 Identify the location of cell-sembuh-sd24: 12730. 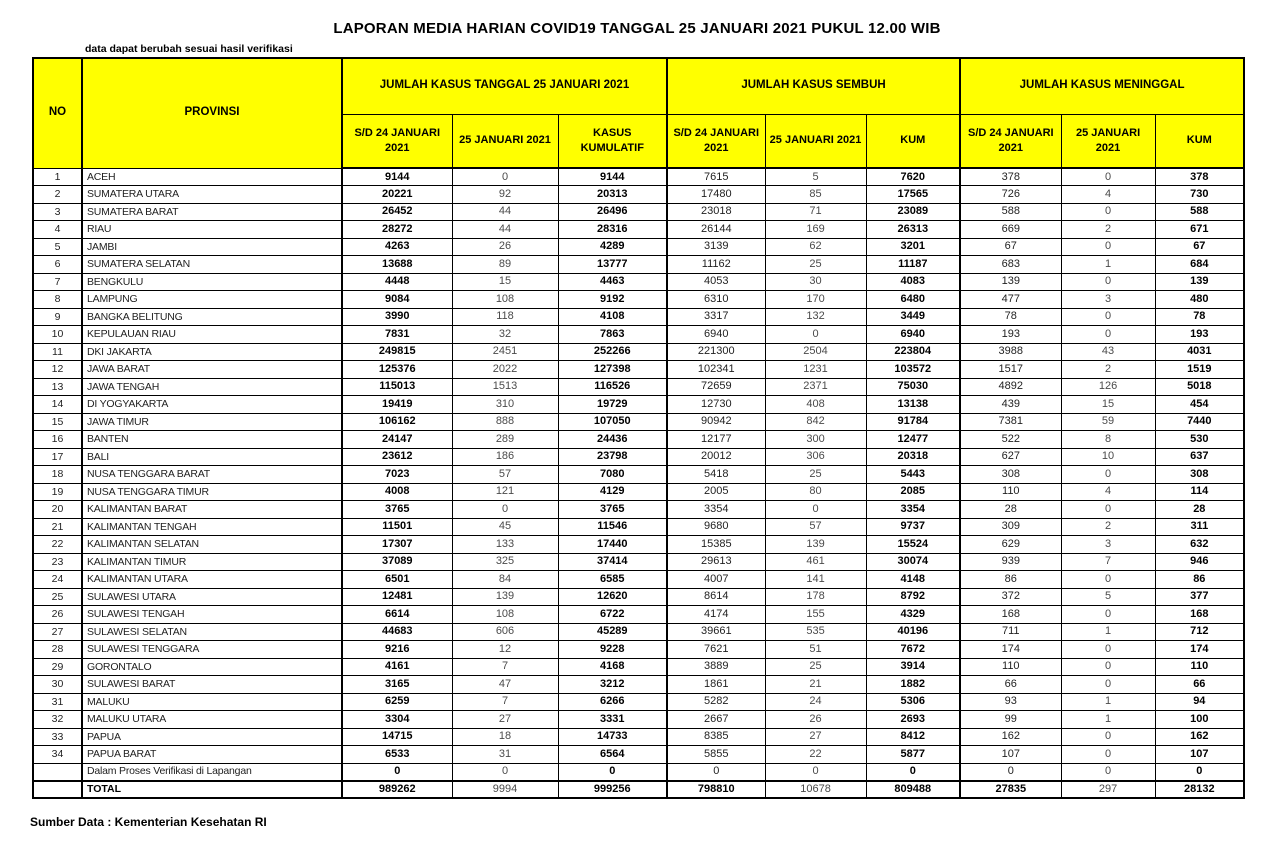
(716, 404).